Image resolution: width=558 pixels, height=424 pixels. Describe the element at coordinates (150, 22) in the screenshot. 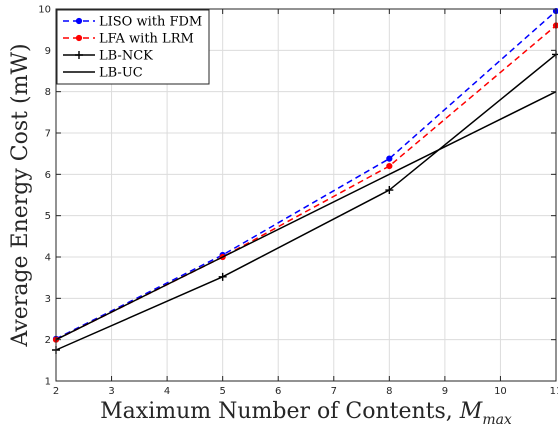

I see `legend-label: LISO with FDM` at that location.